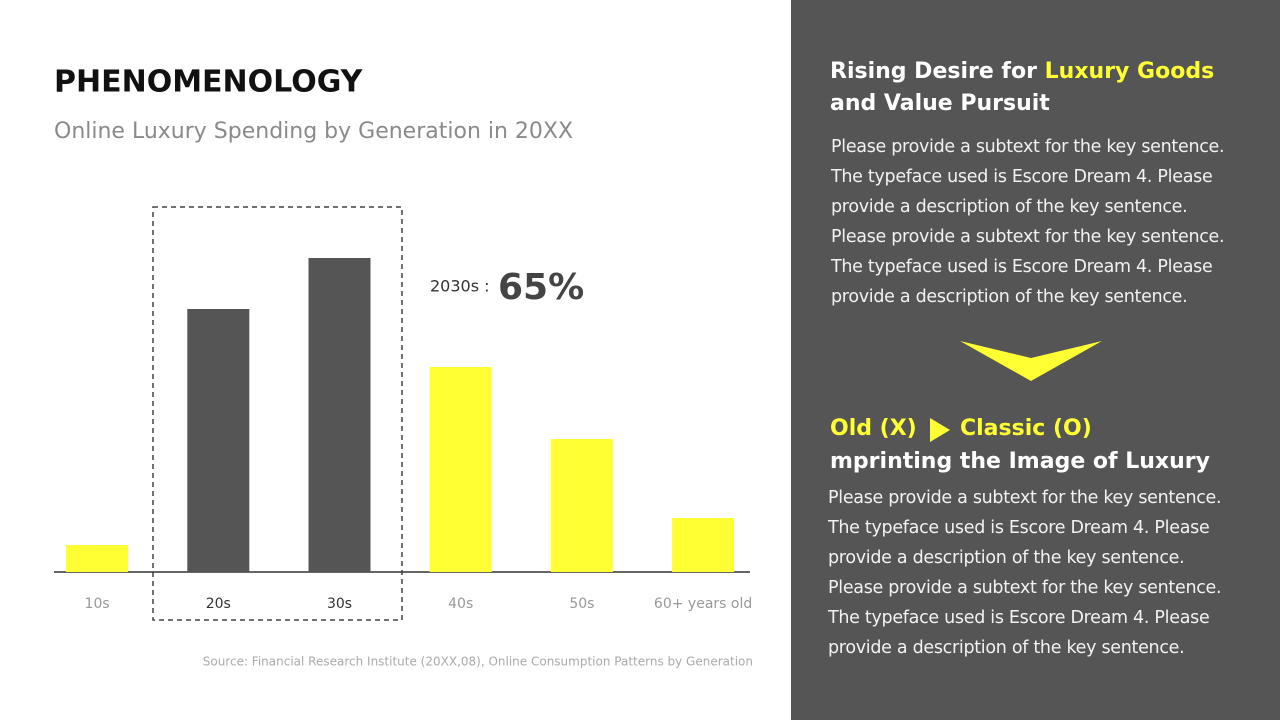 This screenshot has width=1280, height=720. I want to click on heading: and Value Pursuit, so click(940, 103).